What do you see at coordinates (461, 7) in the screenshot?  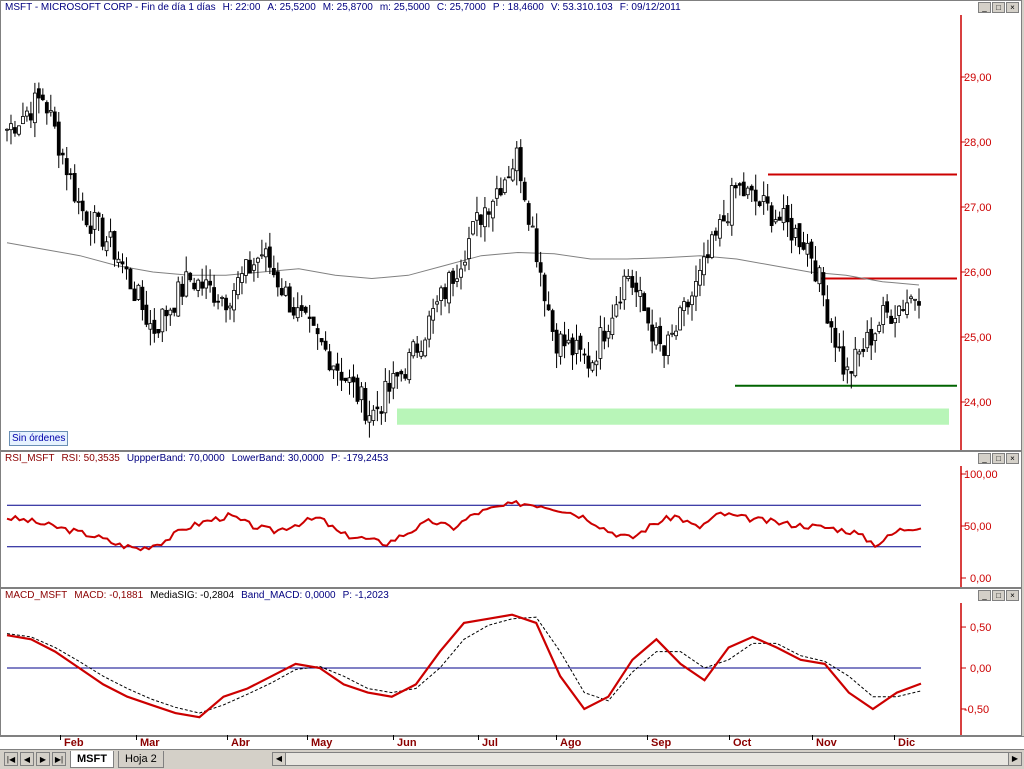 I see `title-part: C: 25,7000` at bounding box center [461, 7].